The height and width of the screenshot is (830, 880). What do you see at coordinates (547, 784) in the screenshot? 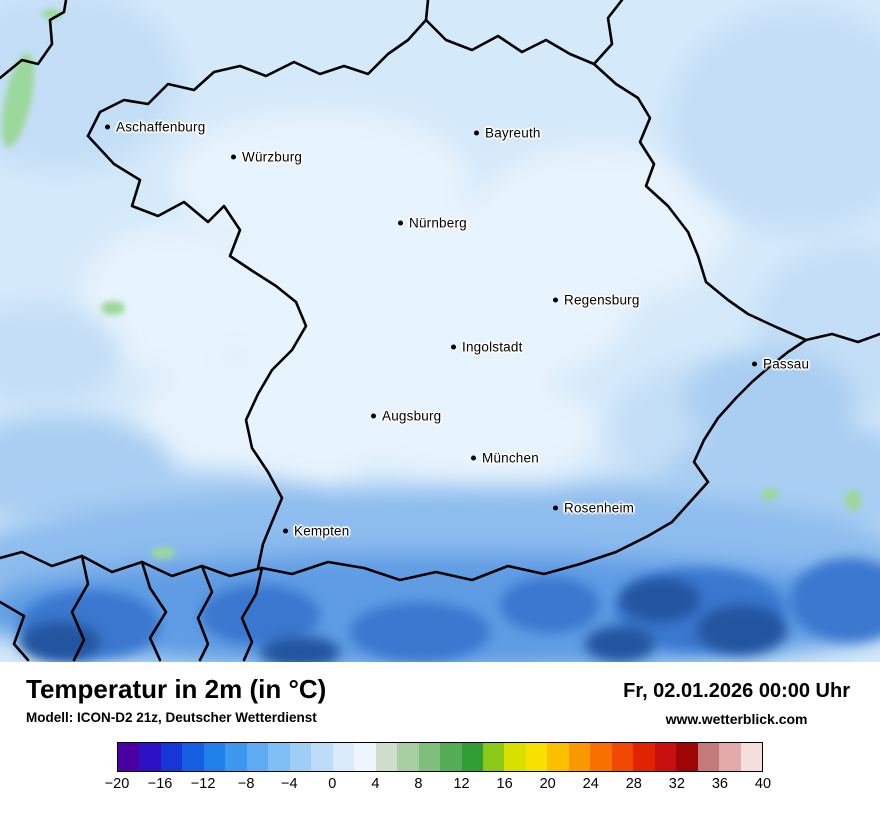
I see `legend-tick: 20` at bounding box center [547, 784].